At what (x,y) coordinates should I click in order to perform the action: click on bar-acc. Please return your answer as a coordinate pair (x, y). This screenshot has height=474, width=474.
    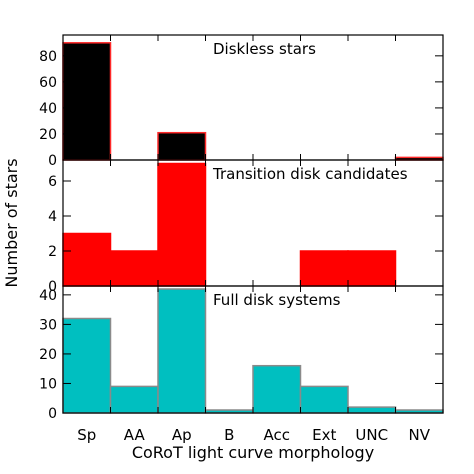
    Looking at the image, I should click on (277, 389).